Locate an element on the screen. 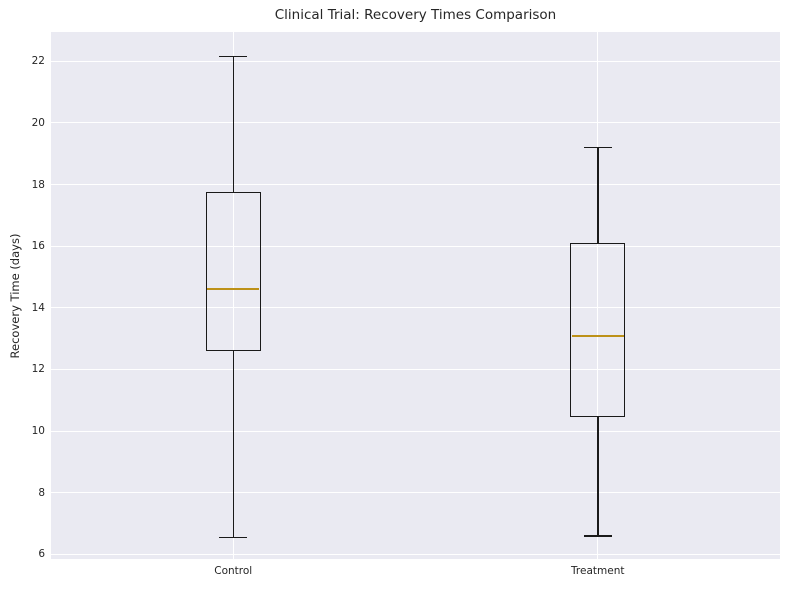 This screenshot has width=790, height=590. whisker-cap-top-control is located at coordinates (233, 56).